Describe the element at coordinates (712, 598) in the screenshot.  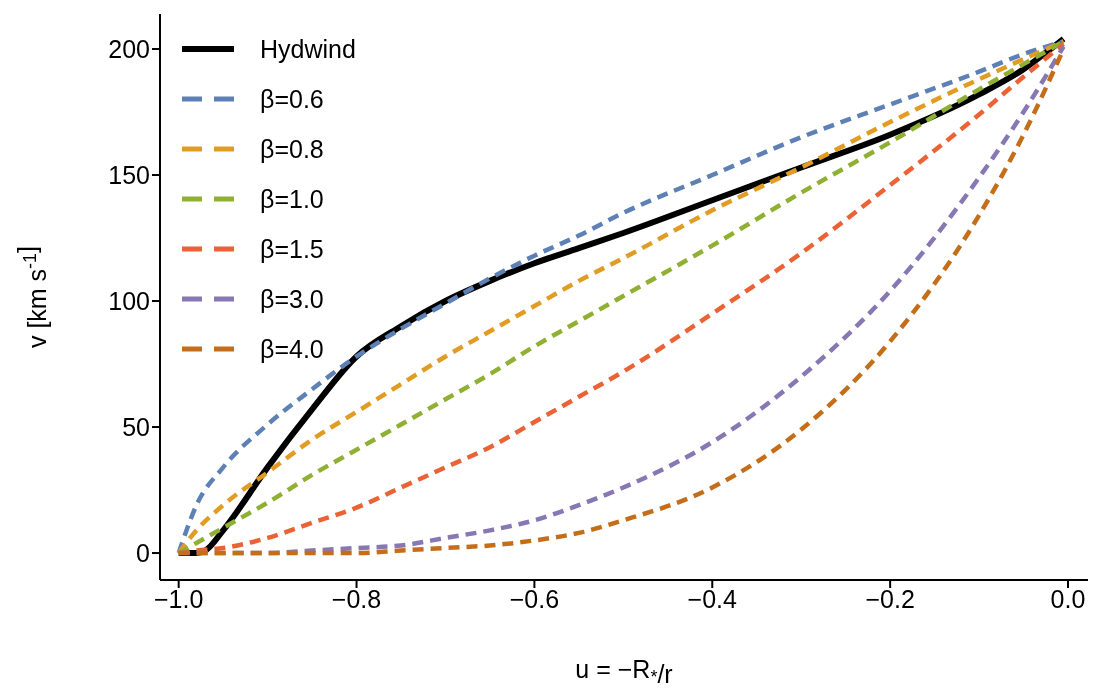
I see `x-tick-label: −0.4` at that location.